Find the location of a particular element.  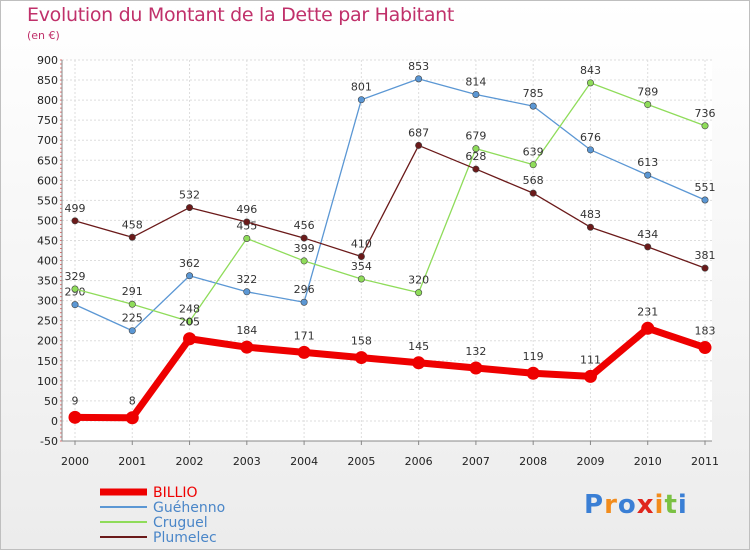

x-tick-label: 2008 is located at coordinates (533, 461).